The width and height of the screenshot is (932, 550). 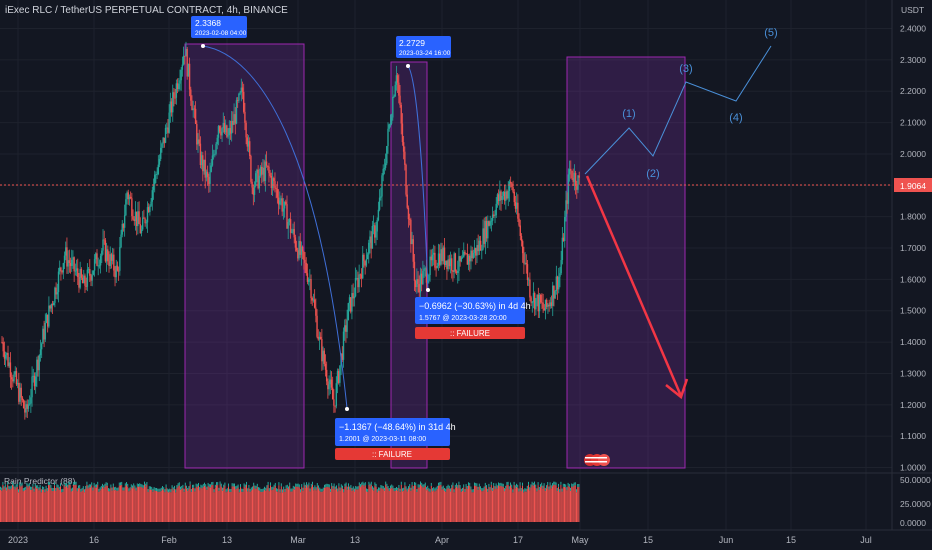 What do you see at coordinates (18, 540) in the screenshot?
I see `time-tick-label: 2023` at bounding box center [18, 540].